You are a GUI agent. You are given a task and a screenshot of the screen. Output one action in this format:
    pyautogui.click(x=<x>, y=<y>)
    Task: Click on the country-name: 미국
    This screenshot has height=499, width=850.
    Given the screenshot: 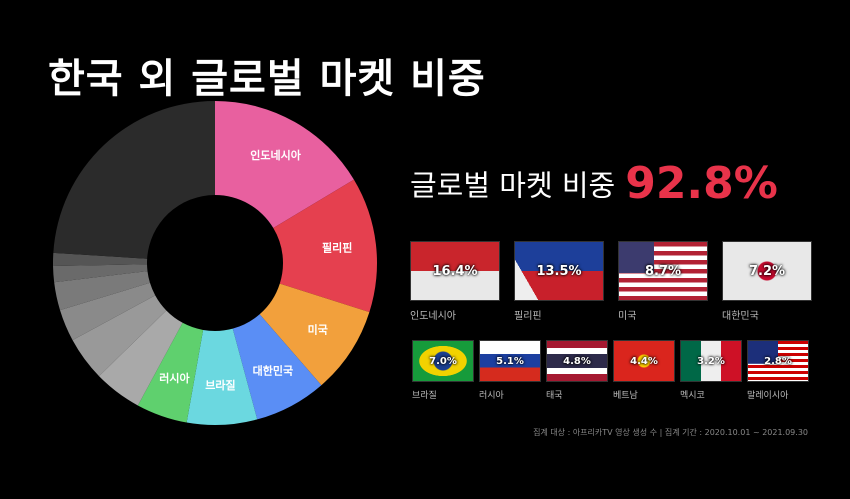 What is the action you would take?
    pyautogui.click(x=627, y=316)
    